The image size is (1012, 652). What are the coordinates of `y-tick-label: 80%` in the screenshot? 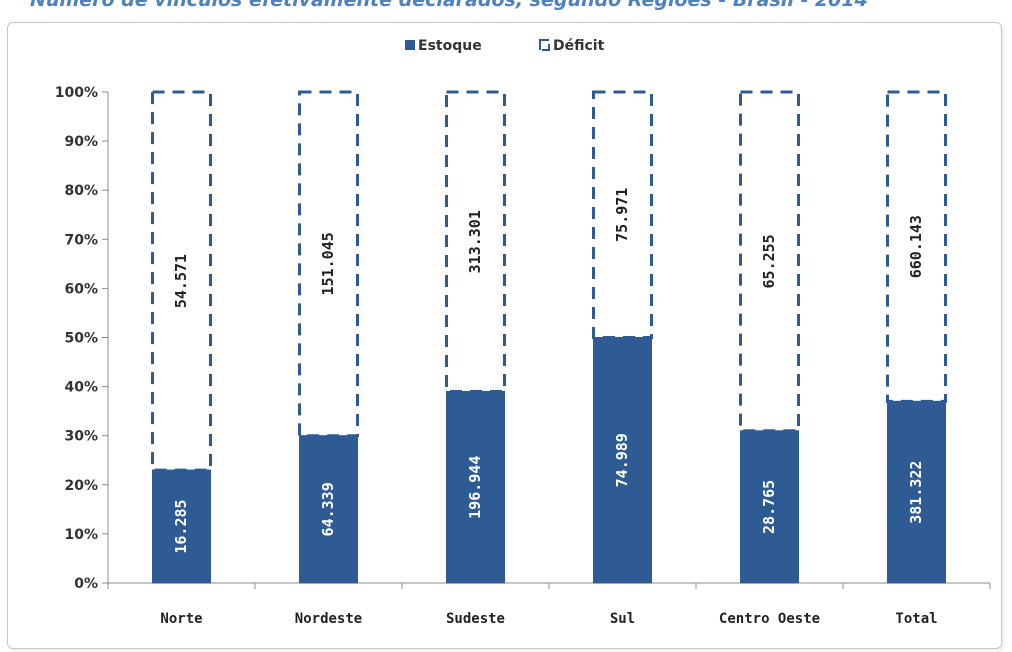 It's located at (81, 191).